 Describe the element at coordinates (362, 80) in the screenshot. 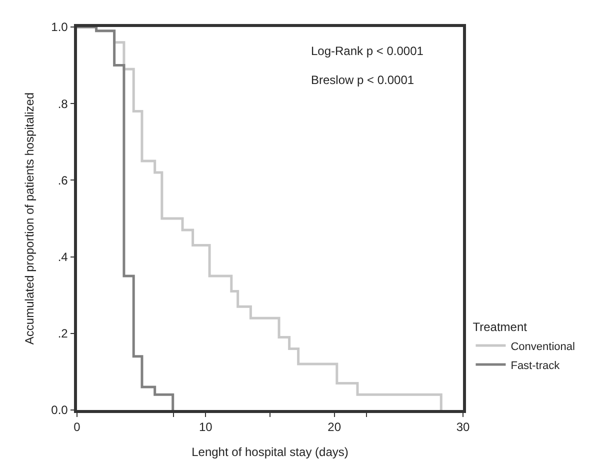

I see `annotation: Breslow p < 0.0001` at that location.